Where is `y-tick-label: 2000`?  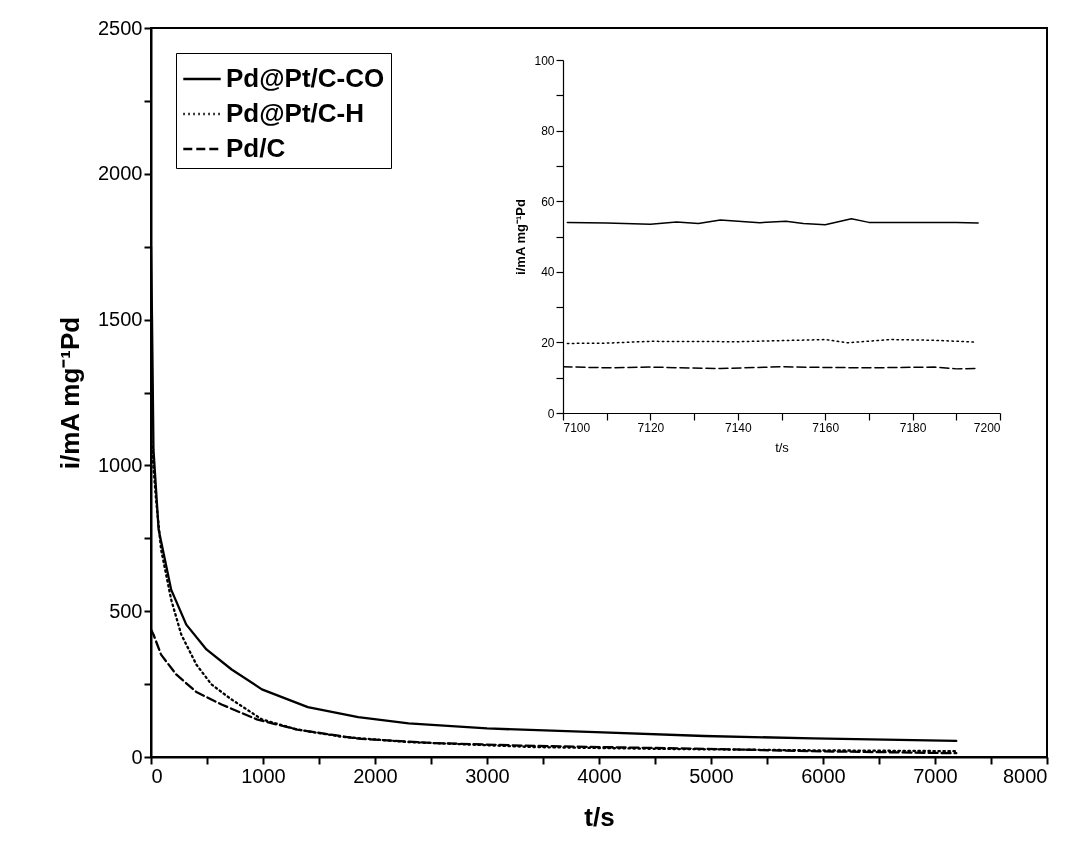
y-tick-label: 2000 is located at coordinates (120, 173).